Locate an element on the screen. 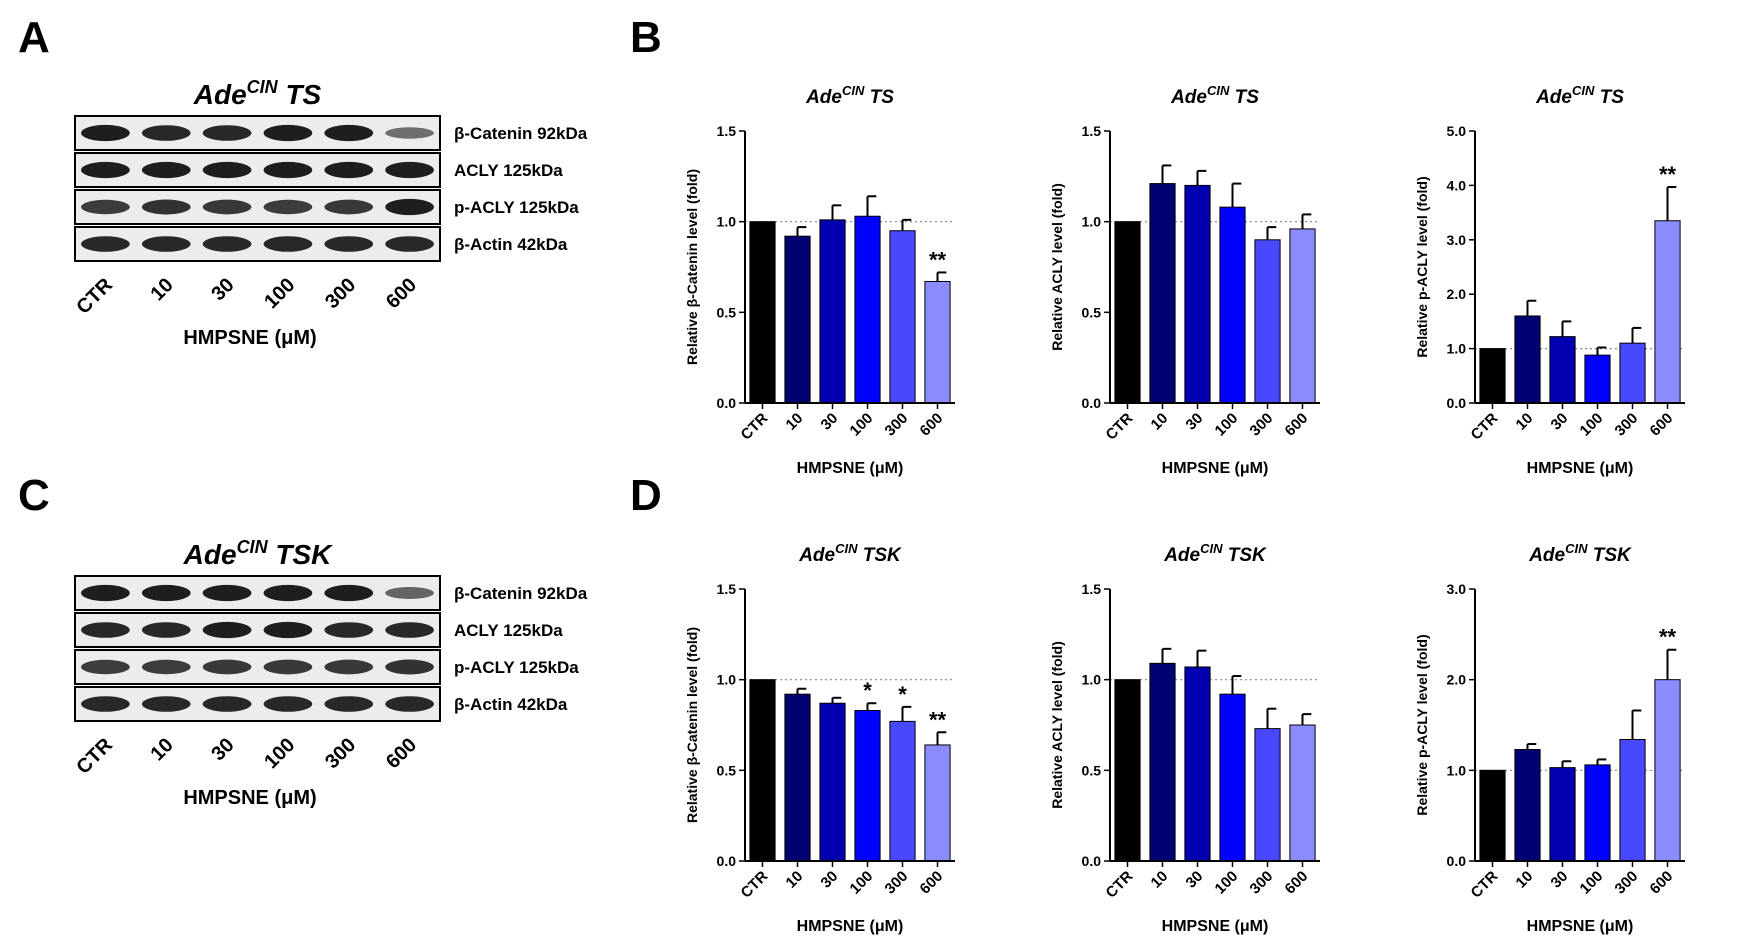 The image size is (1764, 946). blot-row-label: β-Actin 42kDa is located at coordinates (511, 704).